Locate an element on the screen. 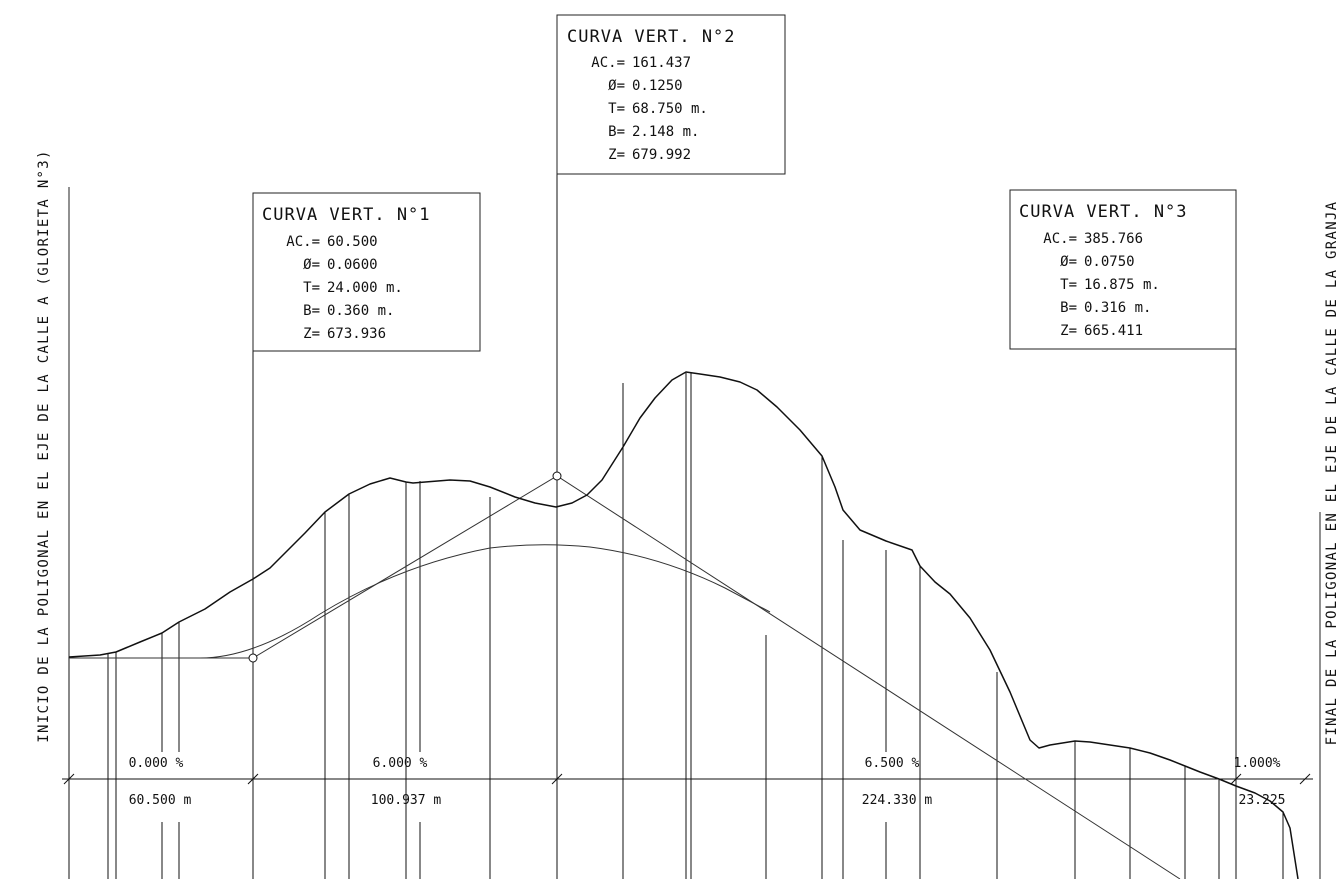 The width and height of the screenshot is (1344, 879). curve-box-1-title: CURVA VERT. N°1 is located at coordinates (346, 215).